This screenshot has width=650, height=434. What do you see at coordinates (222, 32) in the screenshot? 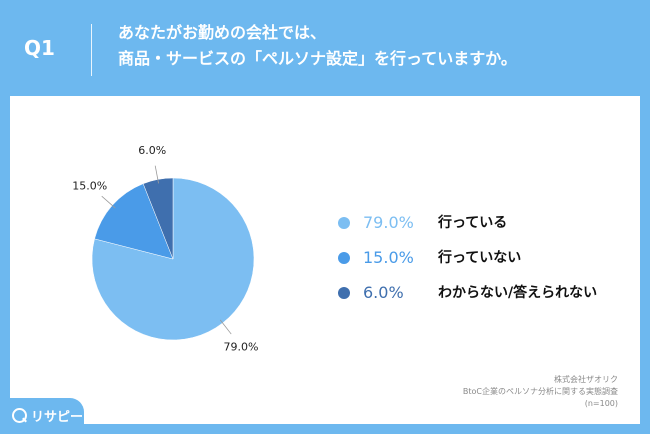
I see `question-title-line-1: あなたがお勤めの会社では、` at bounding box center [222, 32].